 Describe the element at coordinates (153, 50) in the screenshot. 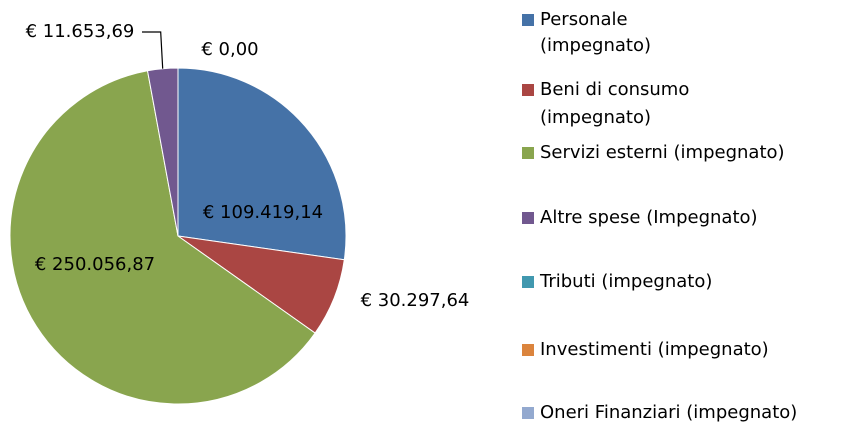

I see `leader-line` at that location.